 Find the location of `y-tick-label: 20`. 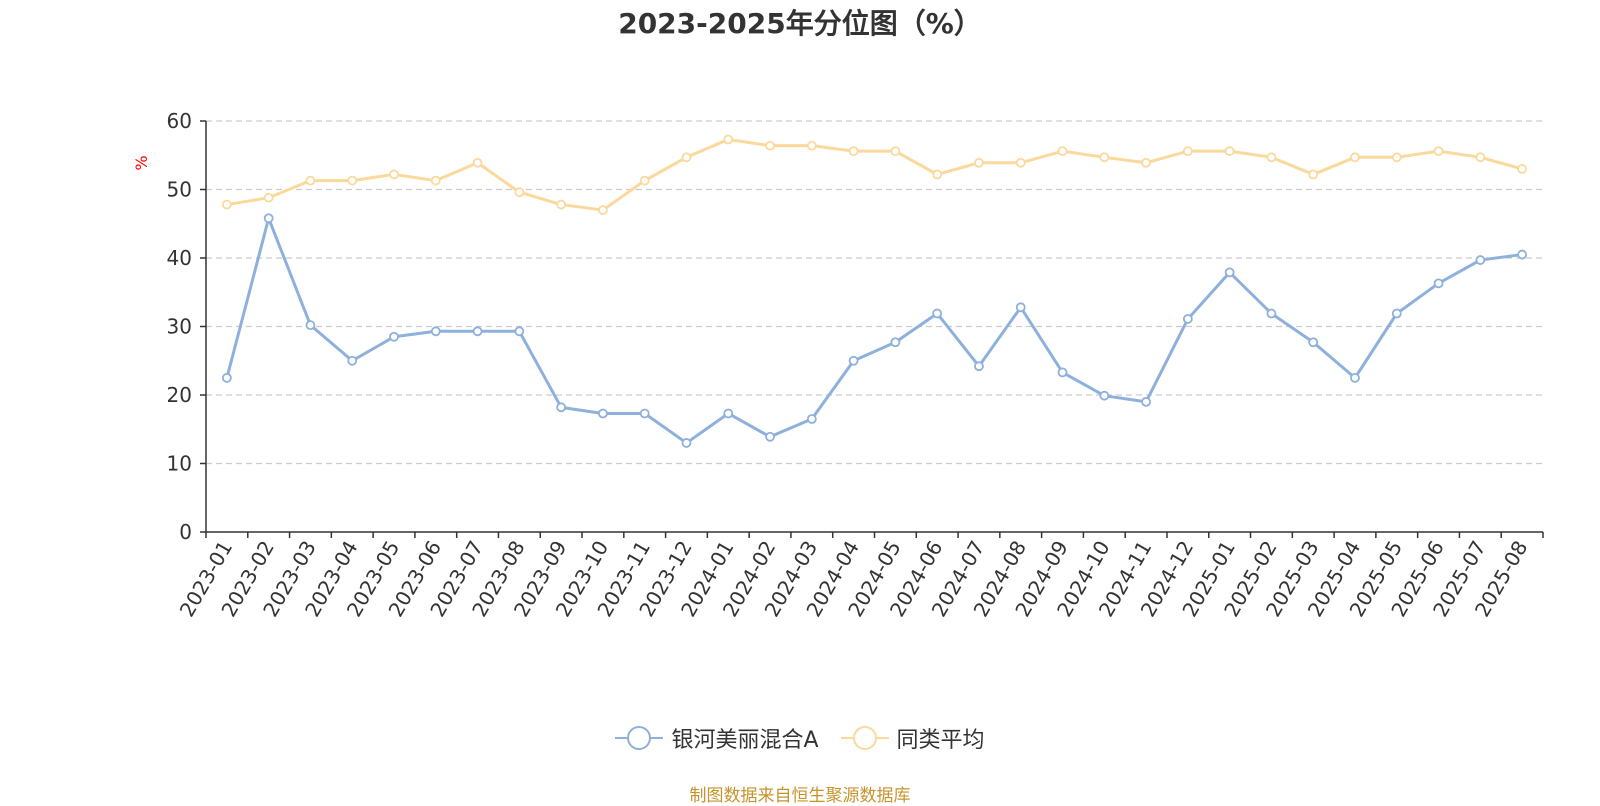

y-tick-label: 20 is located at coordinates (179, 395).